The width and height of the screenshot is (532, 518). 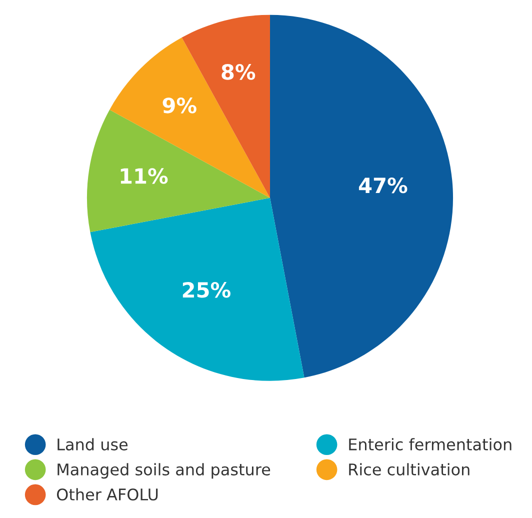 I want to click on data-label: 25%, so click(x=206, y=290).